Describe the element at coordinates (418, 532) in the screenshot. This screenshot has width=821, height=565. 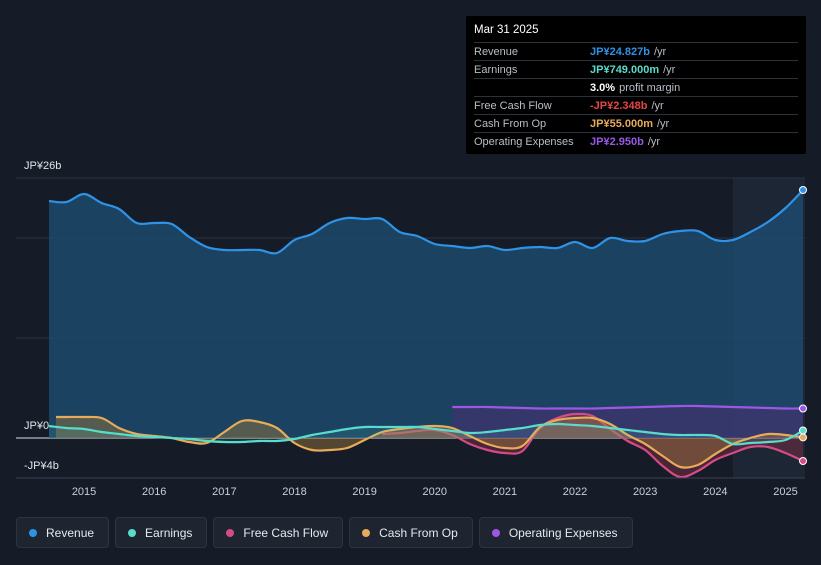
I see `legend-label: Cash From Op` at that location.